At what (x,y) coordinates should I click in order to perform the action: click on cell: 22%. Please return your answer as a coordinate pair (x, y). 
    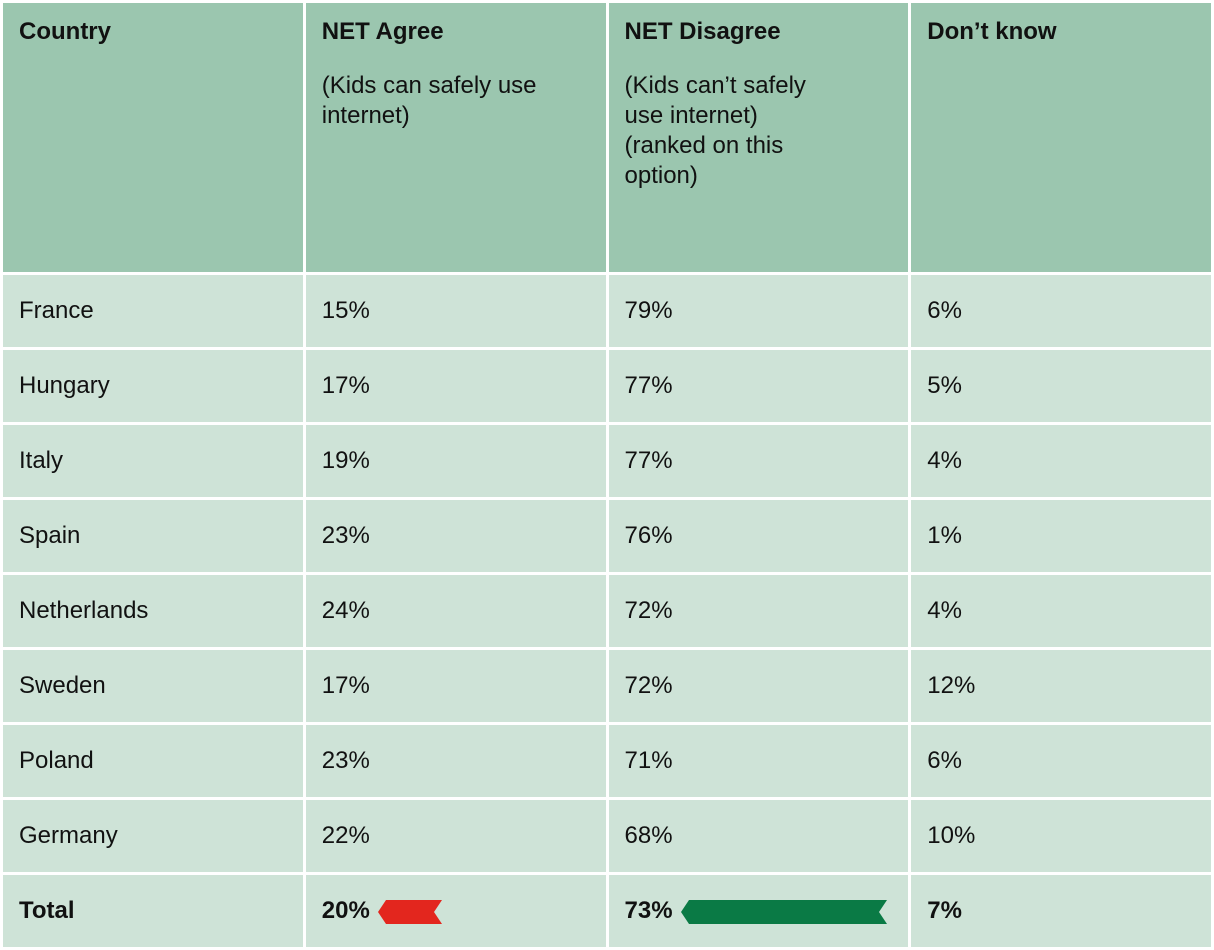
    Looking at the image, I should click on (455, 836).